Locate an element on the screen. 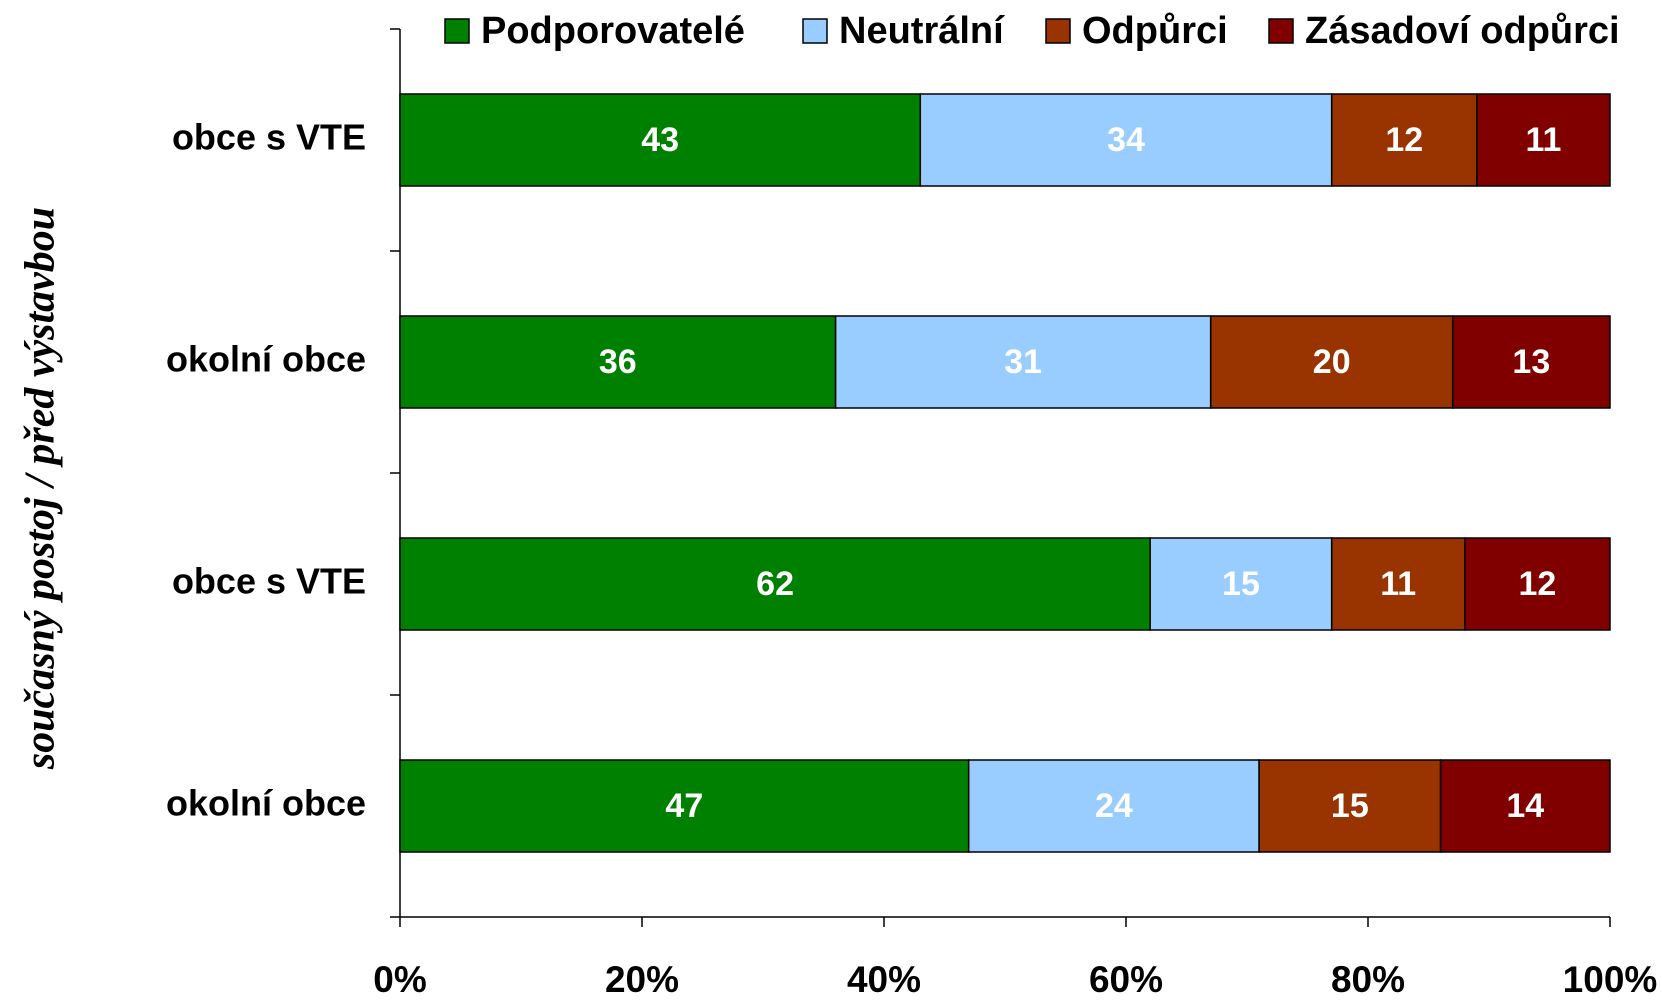 The image size is (1662, 1003). legend-label: Neutrální is located at coordinates (922, 31).